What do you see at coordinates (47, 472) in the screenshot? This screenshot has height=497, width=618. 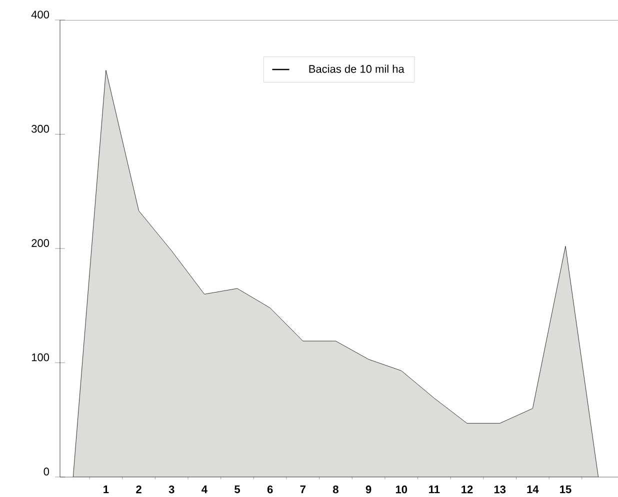 I see `y-tick-label: 0` at bounding box center [47, 472].